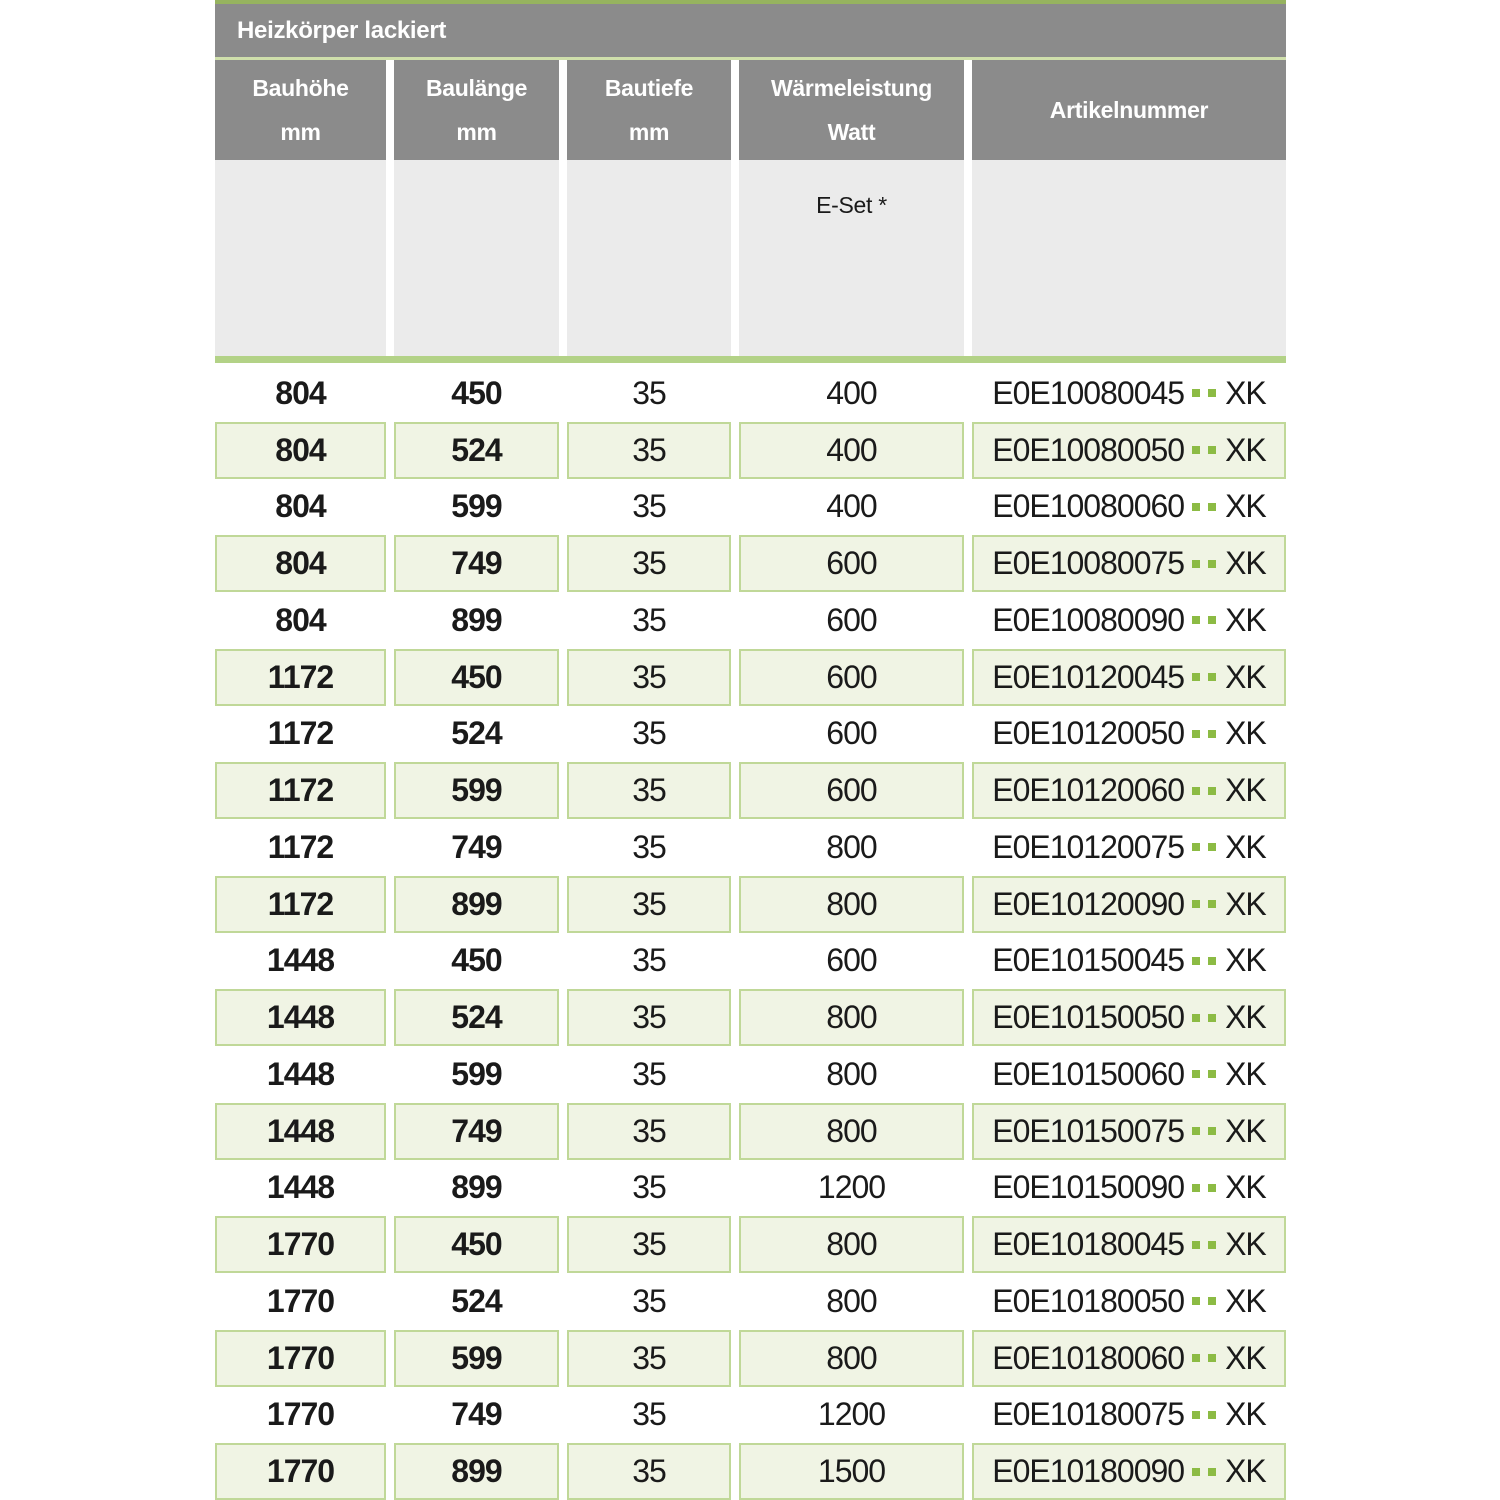  I want to click on cell-artikelnummer: E0E10150045 XK, so click(1129, 961).